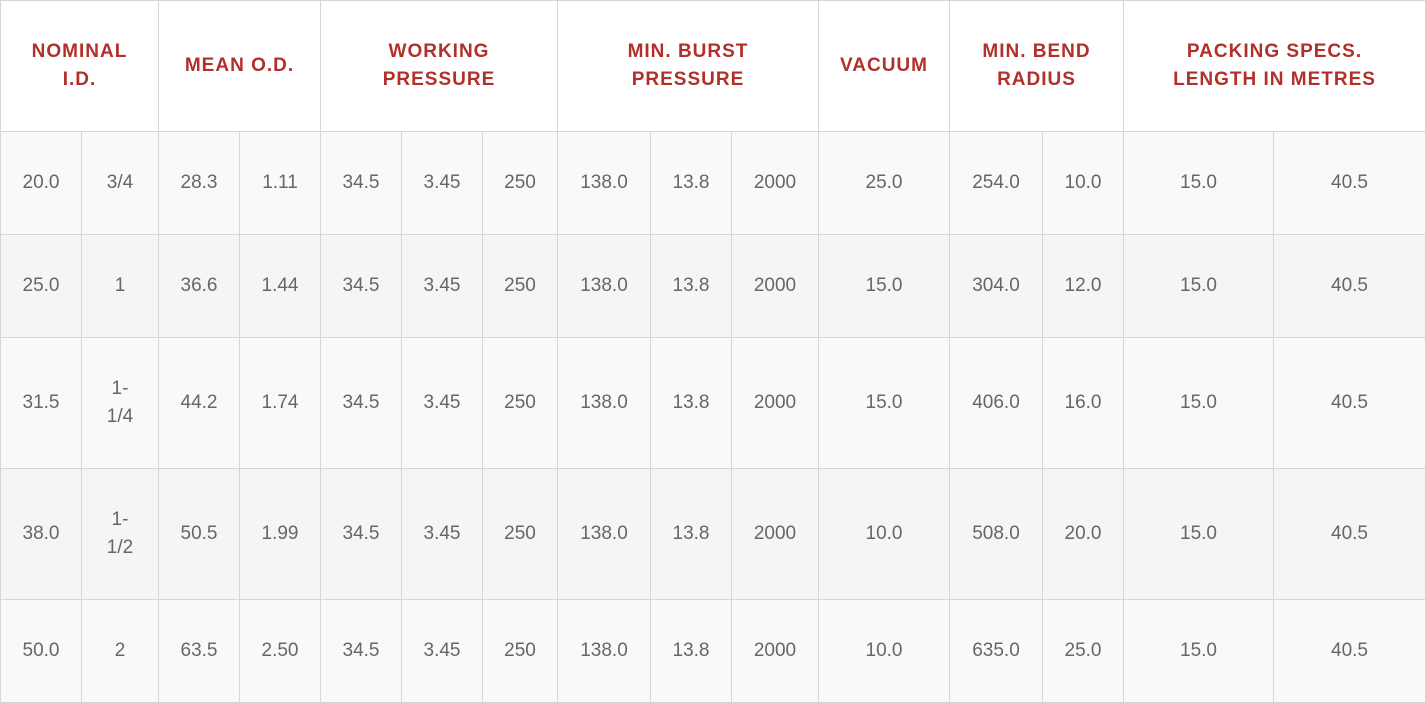 This screenshot has width=1425, height=703. I want to click on header-mean-od-line-1: MEAN O.D., so click(239, 65).